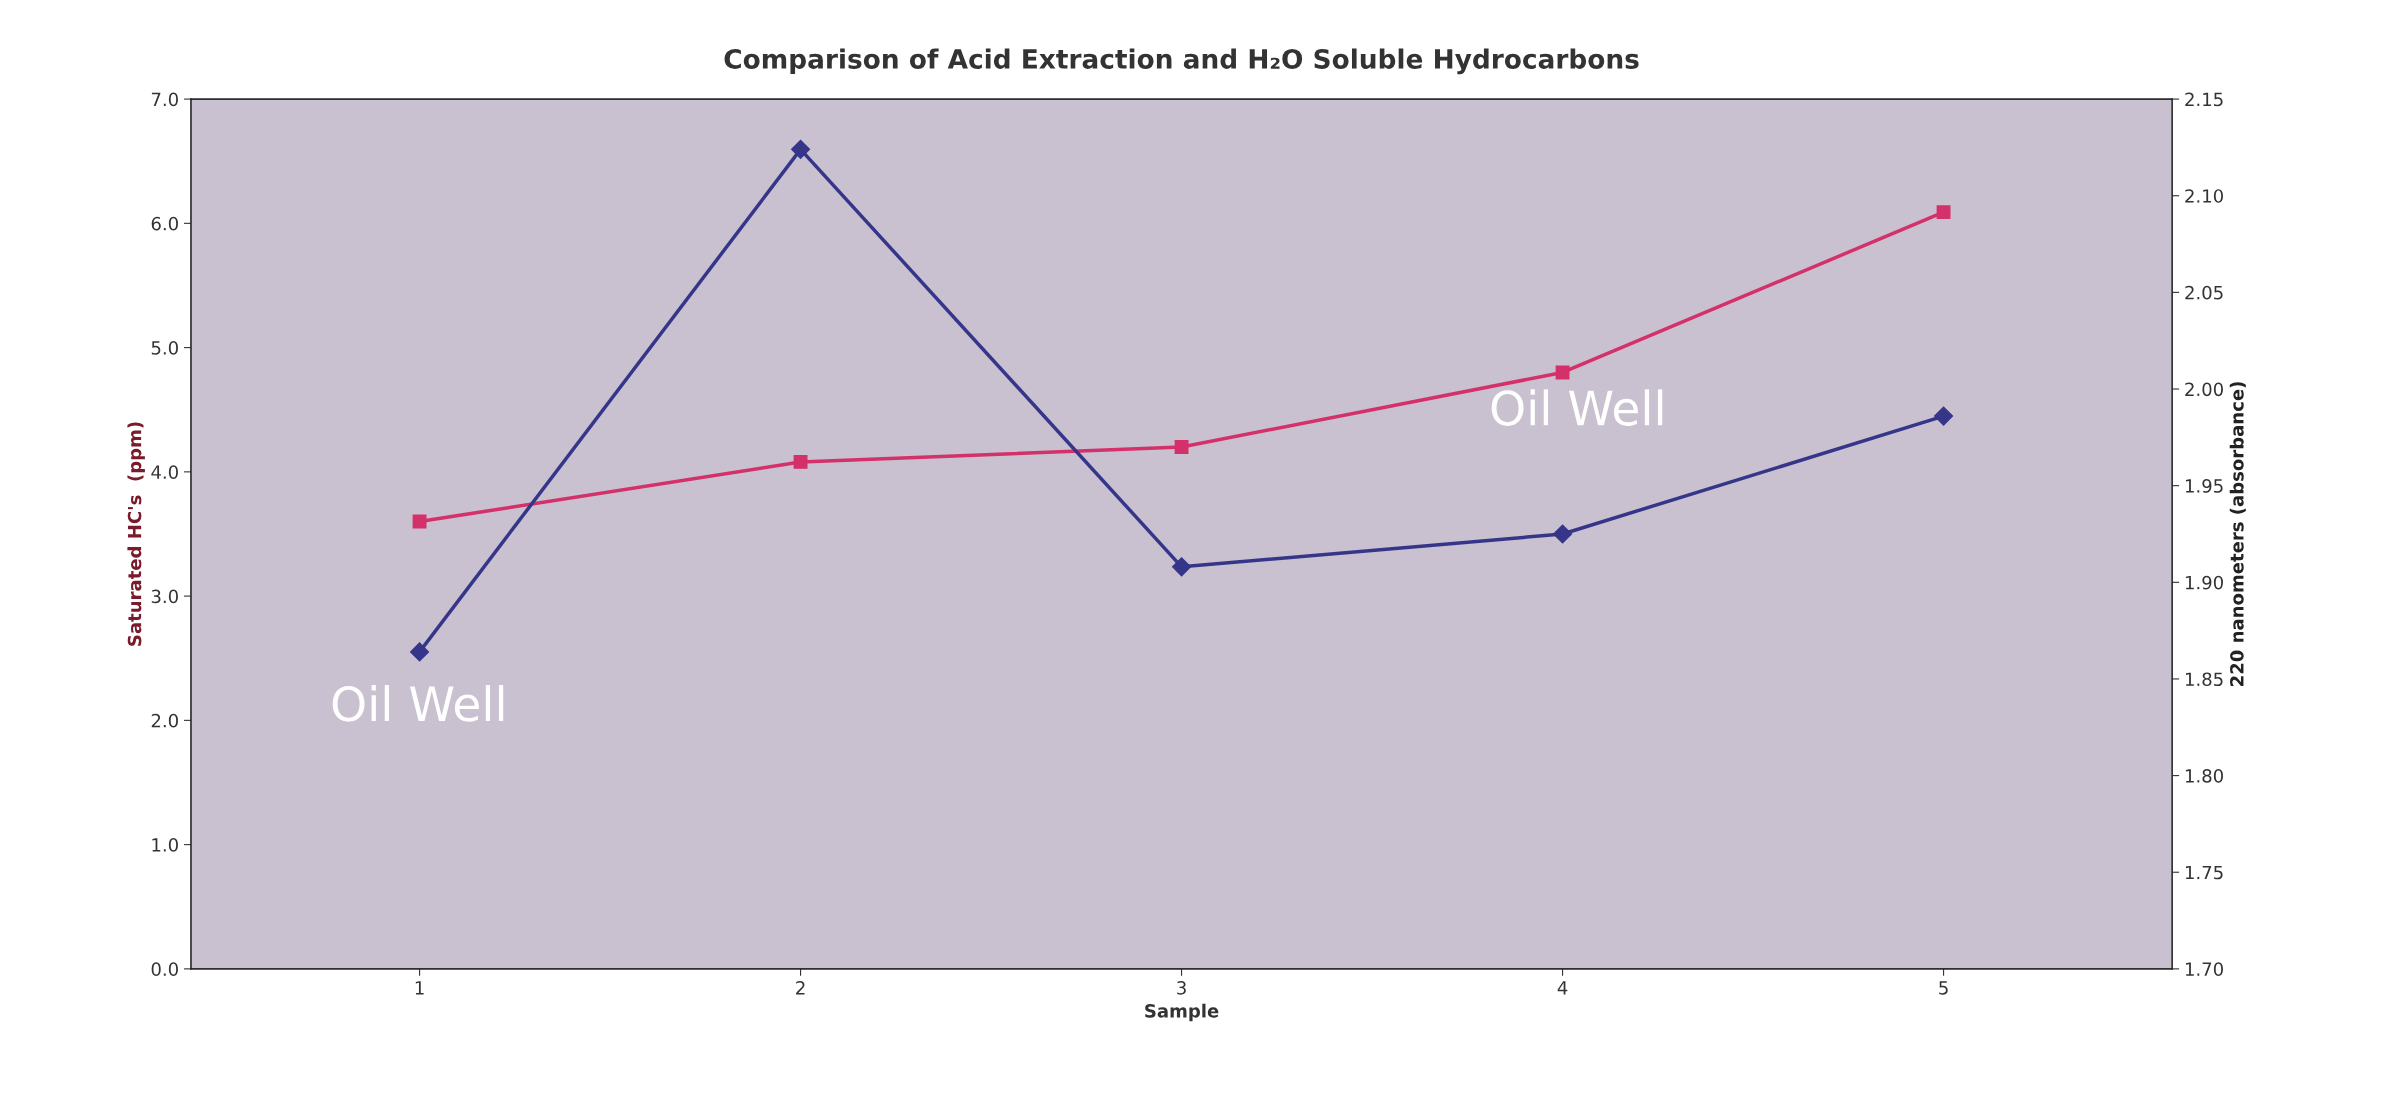  I want to click on y2-tick-label: 2.05, so click(2204, 292).